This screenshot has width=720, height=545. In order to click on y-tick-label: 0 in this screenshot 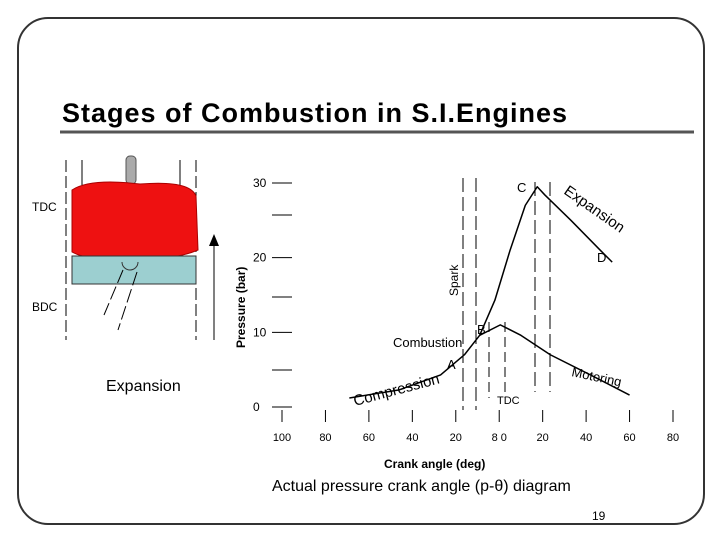, I will do `click(256, 407)`.